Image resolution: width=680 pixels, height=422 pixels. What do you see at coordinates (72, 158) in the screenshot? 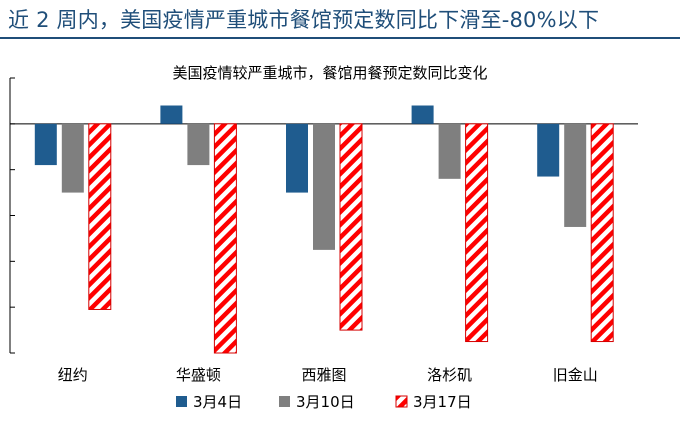
I see `bar-纽约-series-2` at bounding box center [72, 158].